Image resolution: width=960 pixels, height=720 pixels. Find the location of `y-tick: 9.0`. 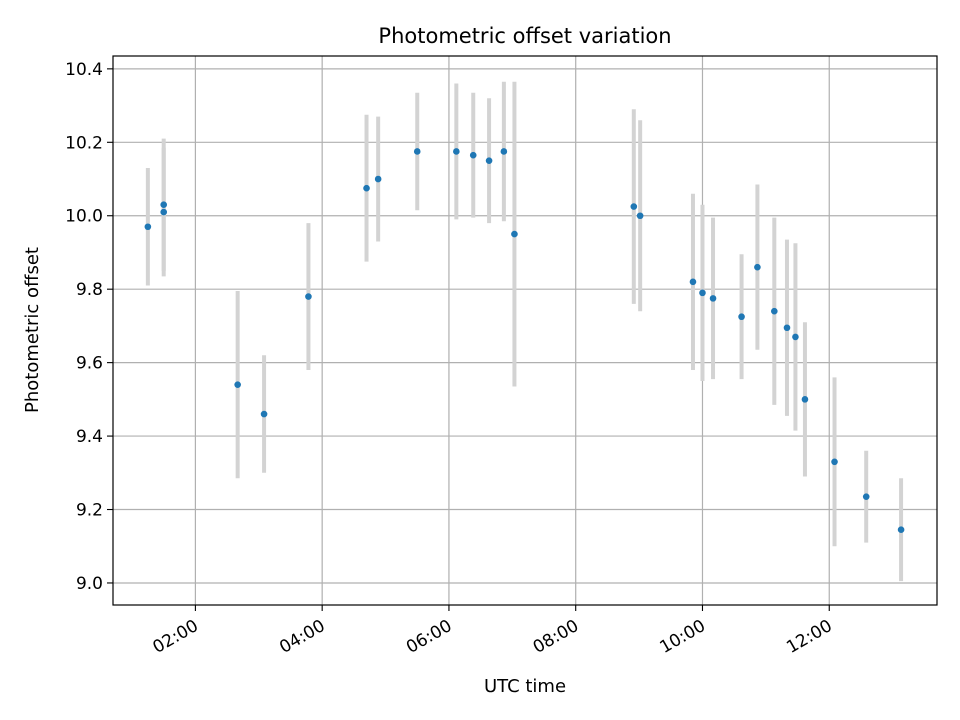

y-tick: 9.0 is located at coordinates (94, 584).